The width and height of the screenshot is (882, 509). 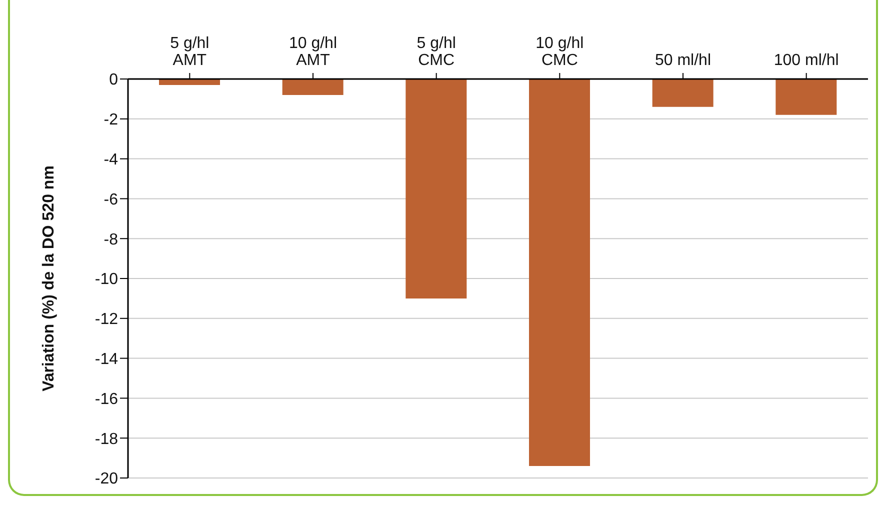 What do you see at coordinates (111, 159) in the screenshot?
I see `y-tick-label: -4` at bounding box center [111, 159].